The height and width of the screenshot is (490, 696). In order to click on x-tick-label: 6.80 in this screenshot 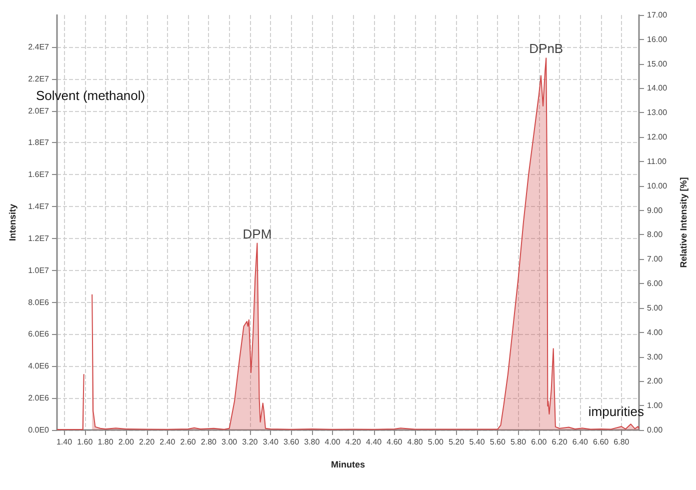, I will do `click(622, 442)`.